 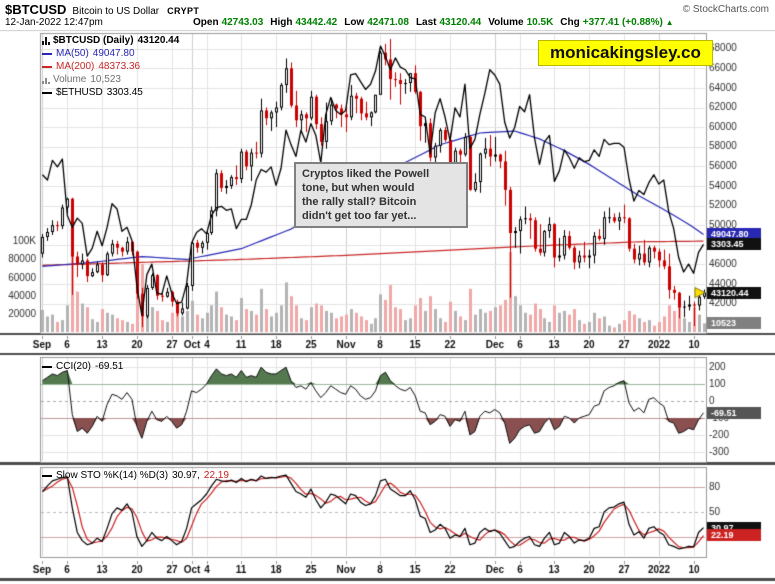 What do you see at coordinates (725, 9) in the screenshot?
I see `copyright: © StockCharts.com` at bounding box center [725, 9].